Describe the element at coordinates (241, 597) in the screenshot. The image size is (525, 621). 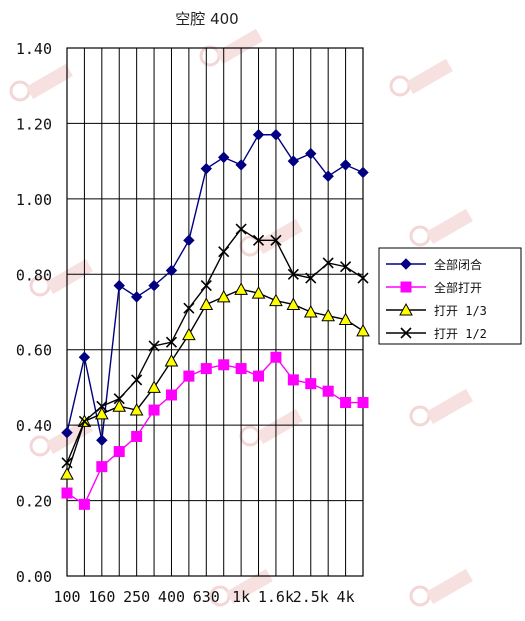
I see `x-tick-label: 1k` at that location.